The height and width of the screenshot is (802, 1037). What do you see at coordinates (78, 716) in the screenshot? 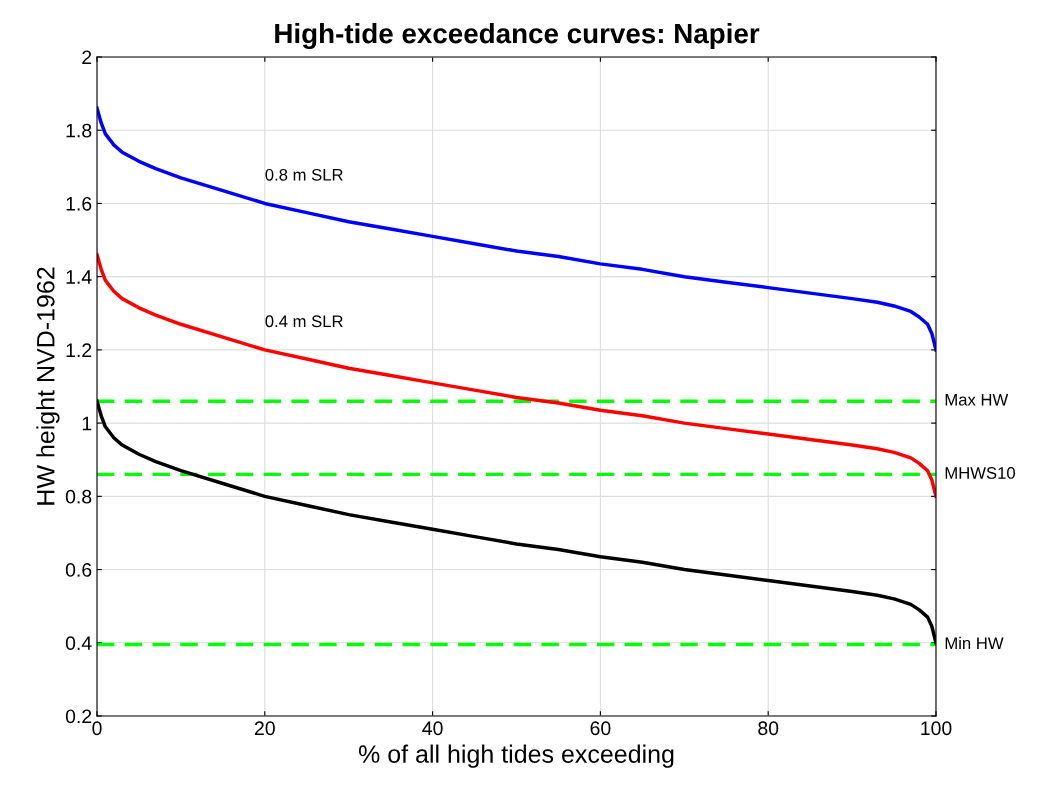
I see `y-tick-label: 0.2` at bounding box center [78, 716].